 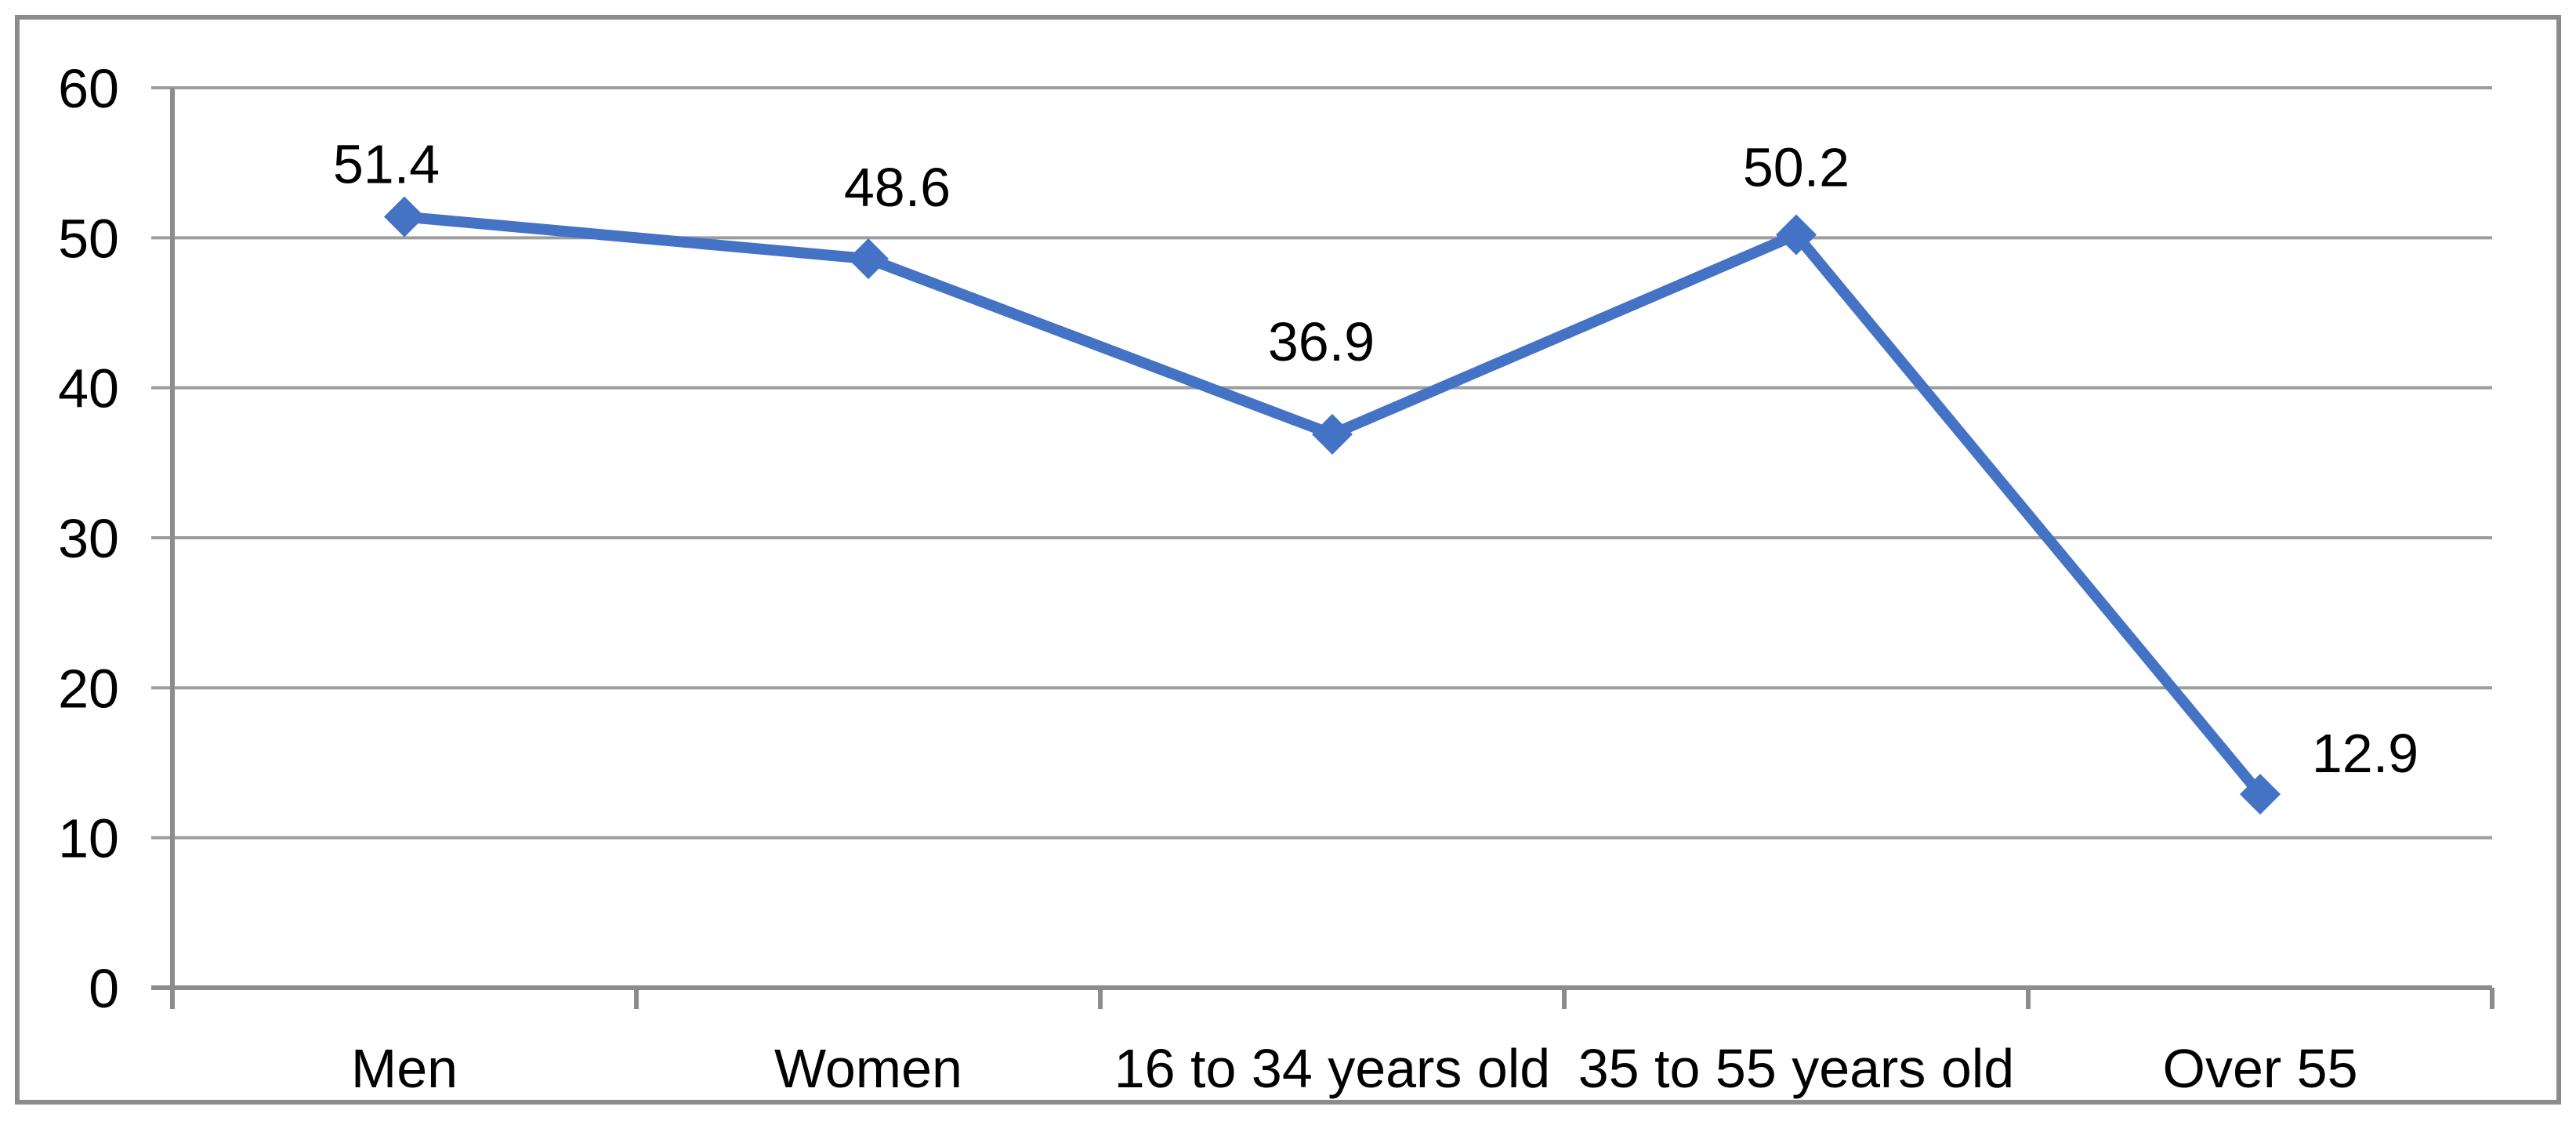 What do you see at coordinates (897, 187) in the screenshot?
I see `data-point-label: 48.6` at bounding box center [897, 187].